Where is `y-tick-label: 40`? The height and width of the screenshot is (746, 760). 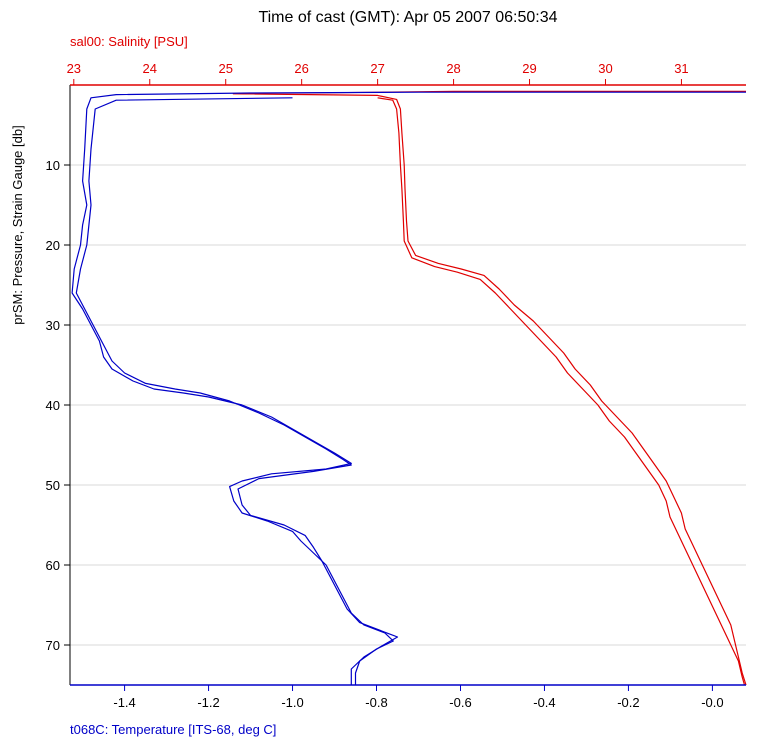 y-tick-label: 40 is located at coordinates (53, 405).